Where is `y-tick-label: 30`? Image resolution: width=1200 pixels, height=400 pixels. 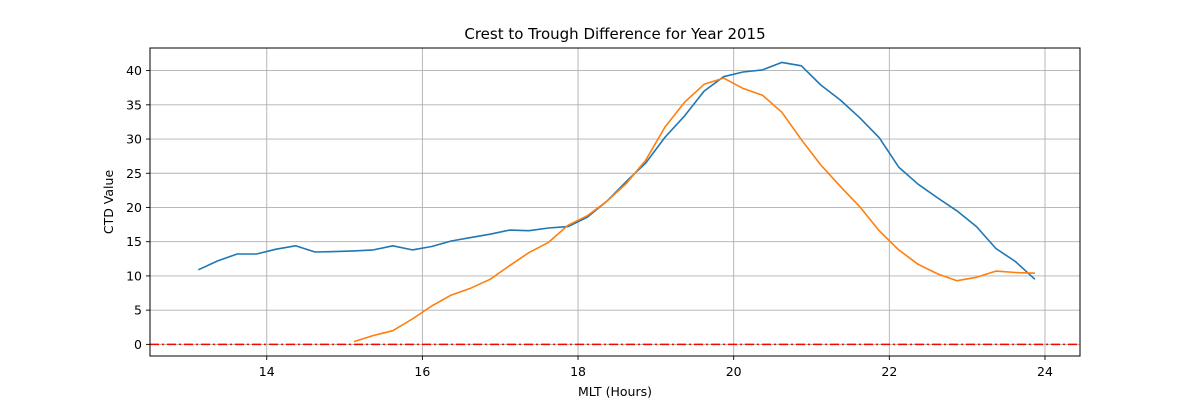 y-tick-label: 30 is located at coordinates (134, 139).